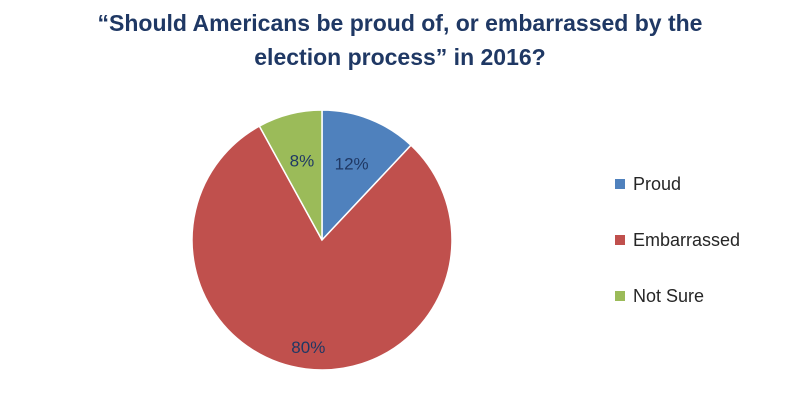 The width and height of the screenshot is (800, 405). What do you see at coordinates (620, 296) in the screenshot?
I see `legend-swatch-not-sure` at bounding box center [620, 296].